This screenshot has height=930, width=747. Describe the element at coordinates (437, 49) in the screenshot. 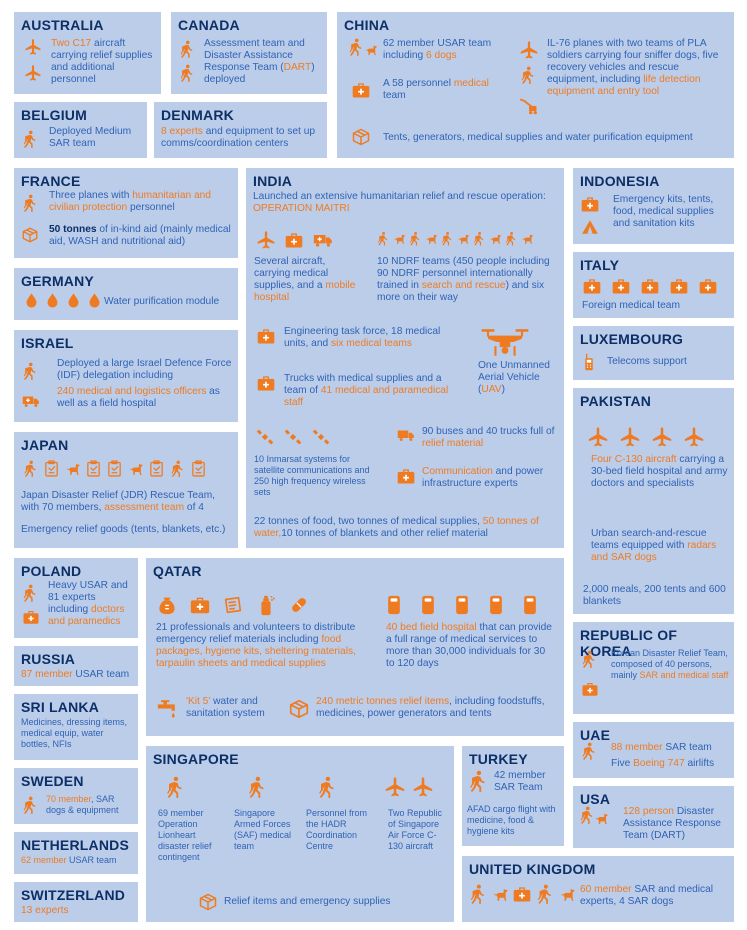

I see `china-usar-text: 62 member USAR team including 6 dogs` at that location.